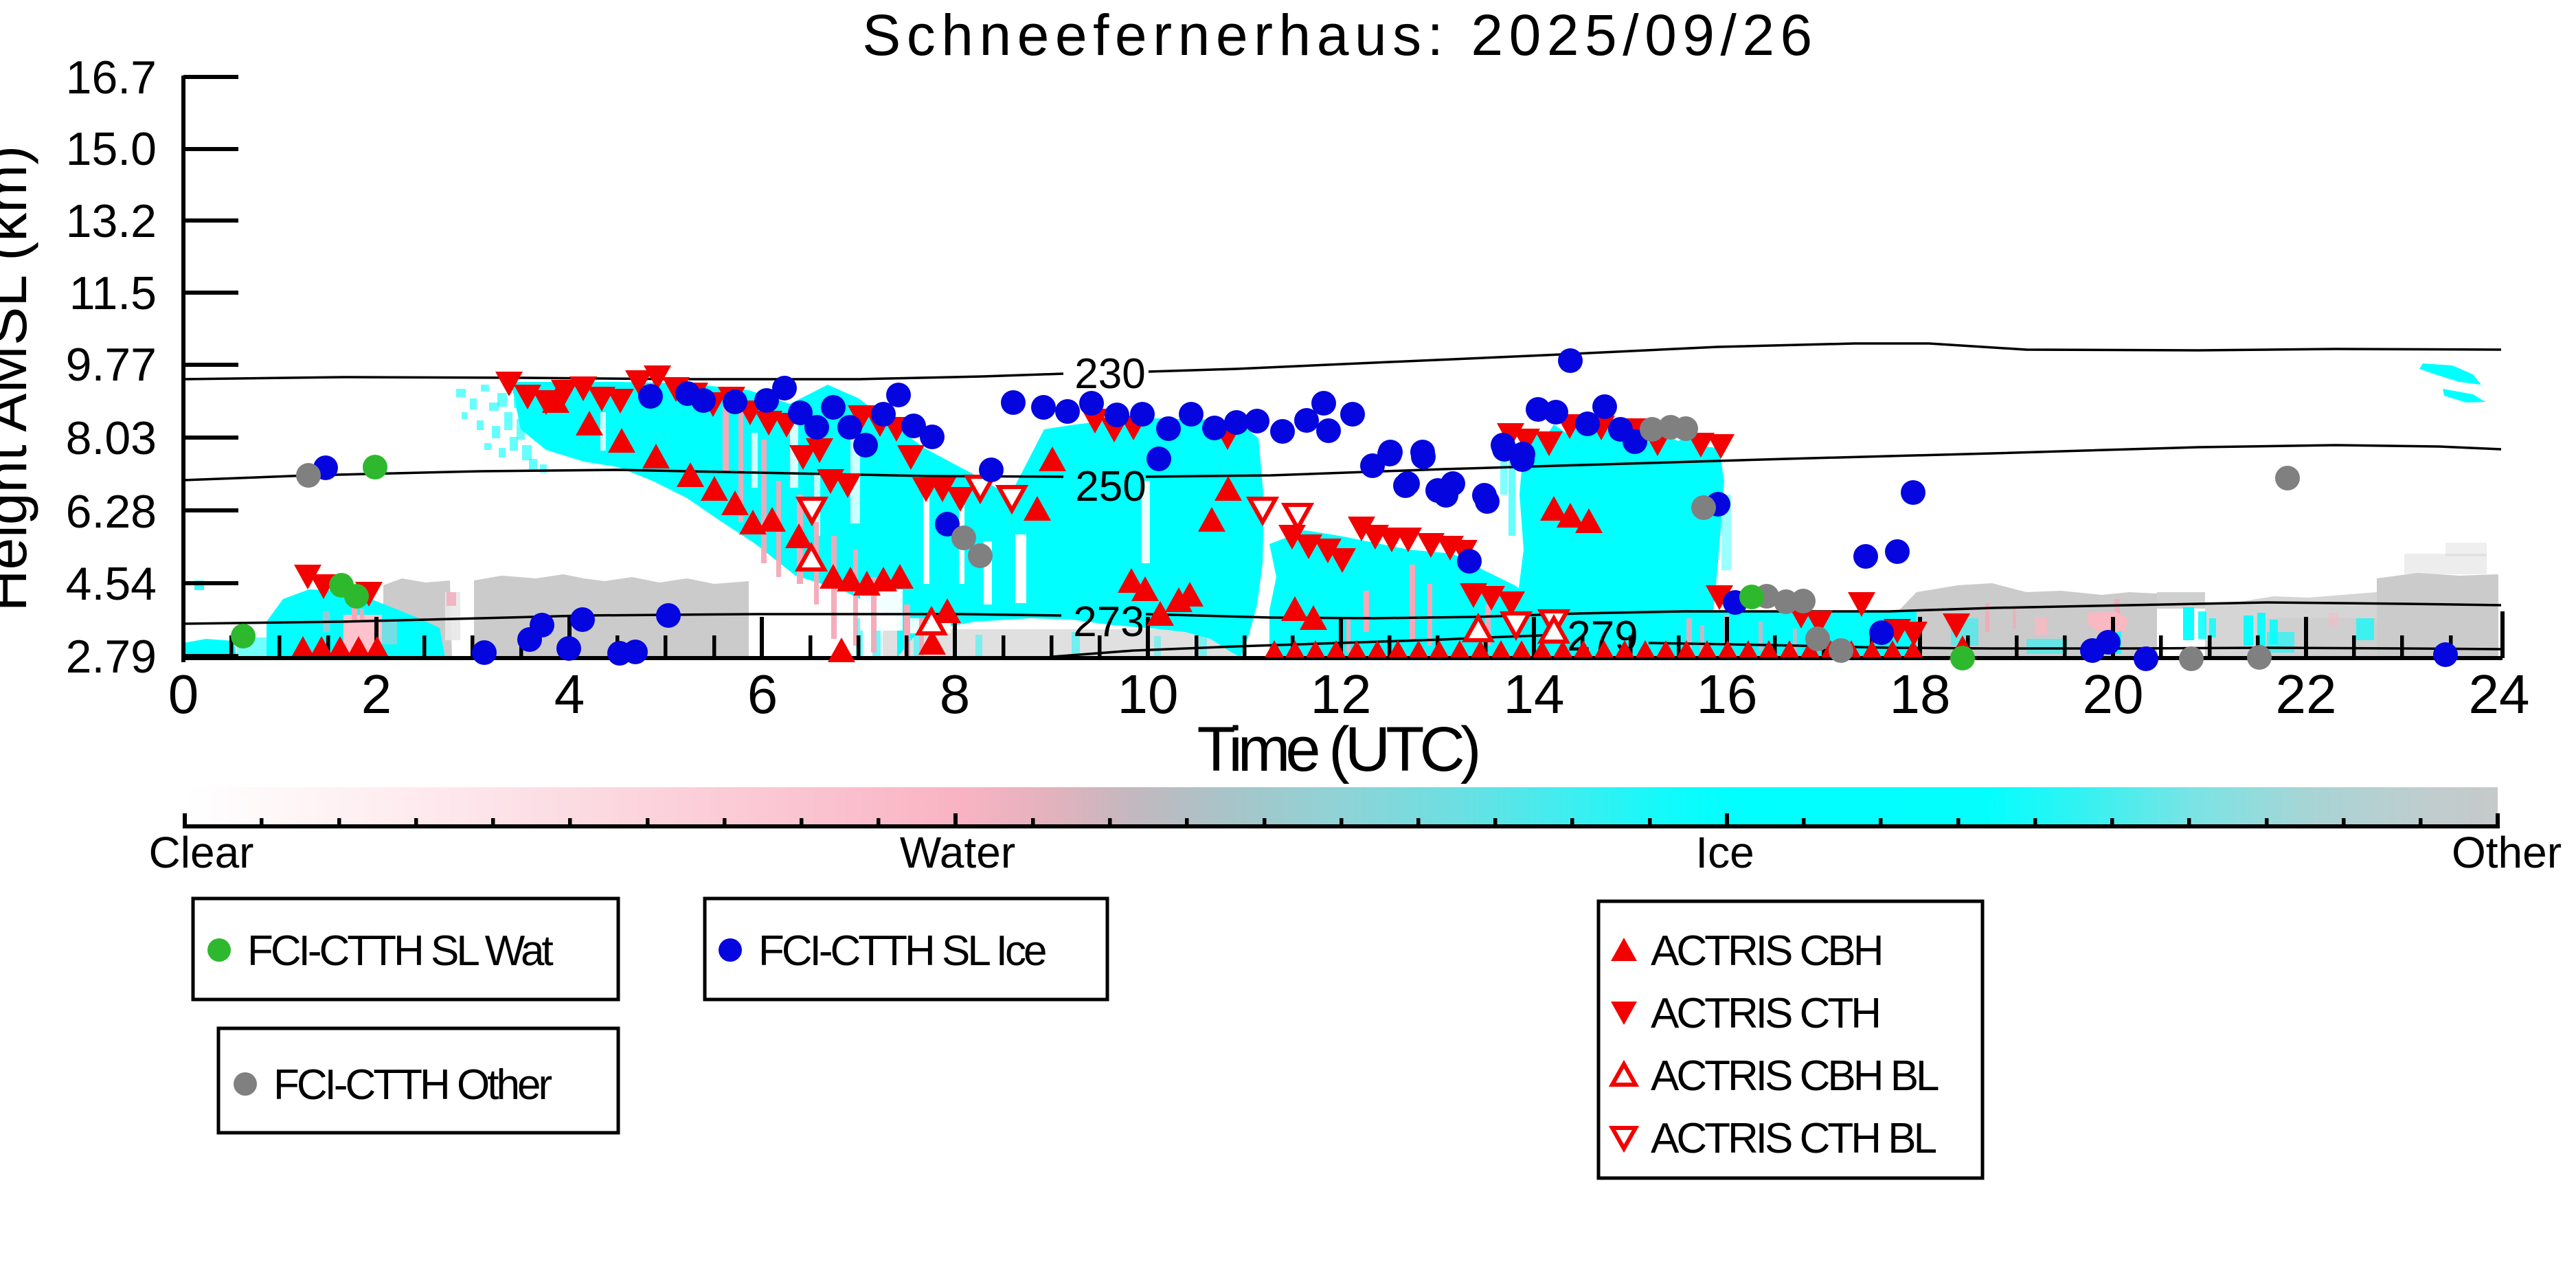 The width and height of the screenshot is (2576, 1288). What do you see at coordinates (111, 365) in the screenshot?
I see `svg-text: 9.77` at bounding box center [111, 365].